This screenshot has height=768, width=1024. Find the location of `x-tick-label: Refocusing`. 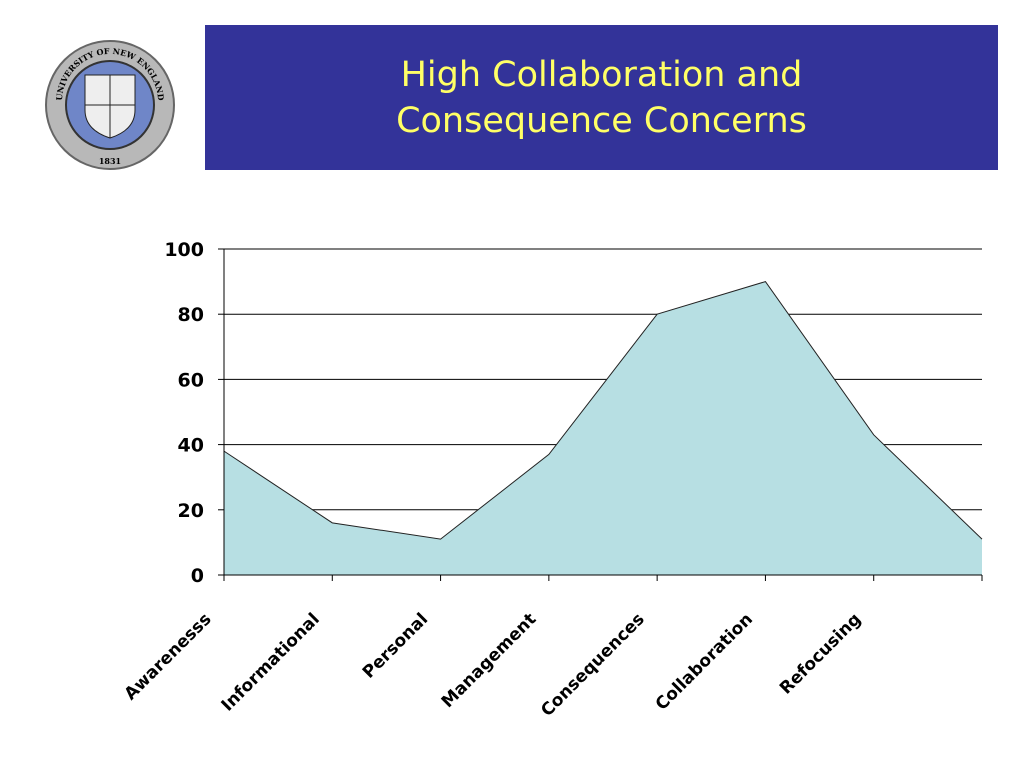

x-tick-label: Refocusing is located at coordinates (820, 653).